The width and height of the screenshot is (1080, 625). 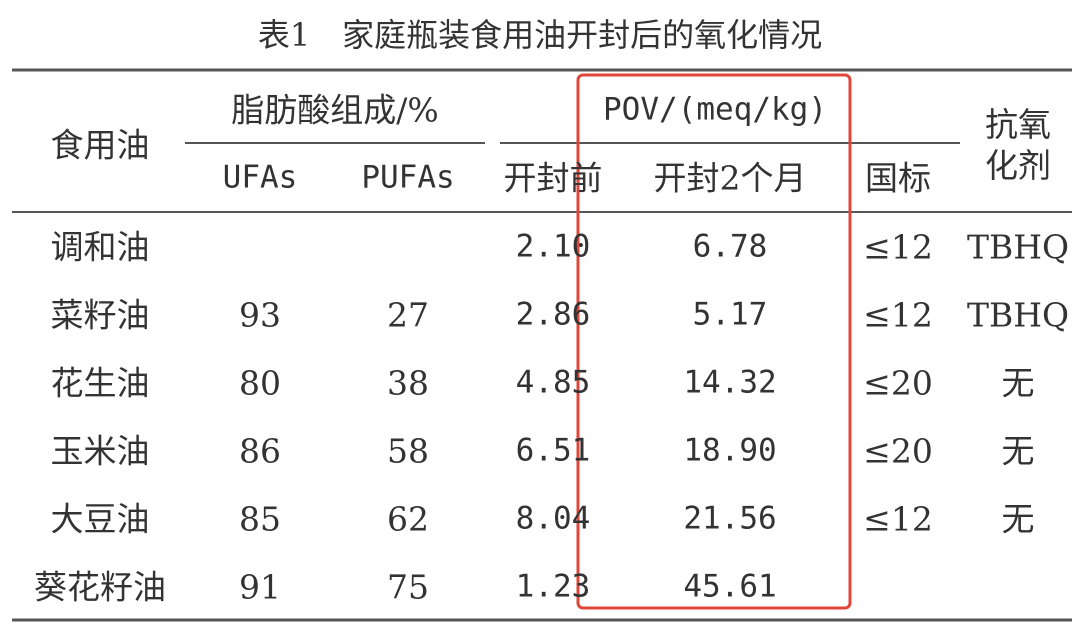 I want to click on cell: 2.86, so click(x=553, y=314).